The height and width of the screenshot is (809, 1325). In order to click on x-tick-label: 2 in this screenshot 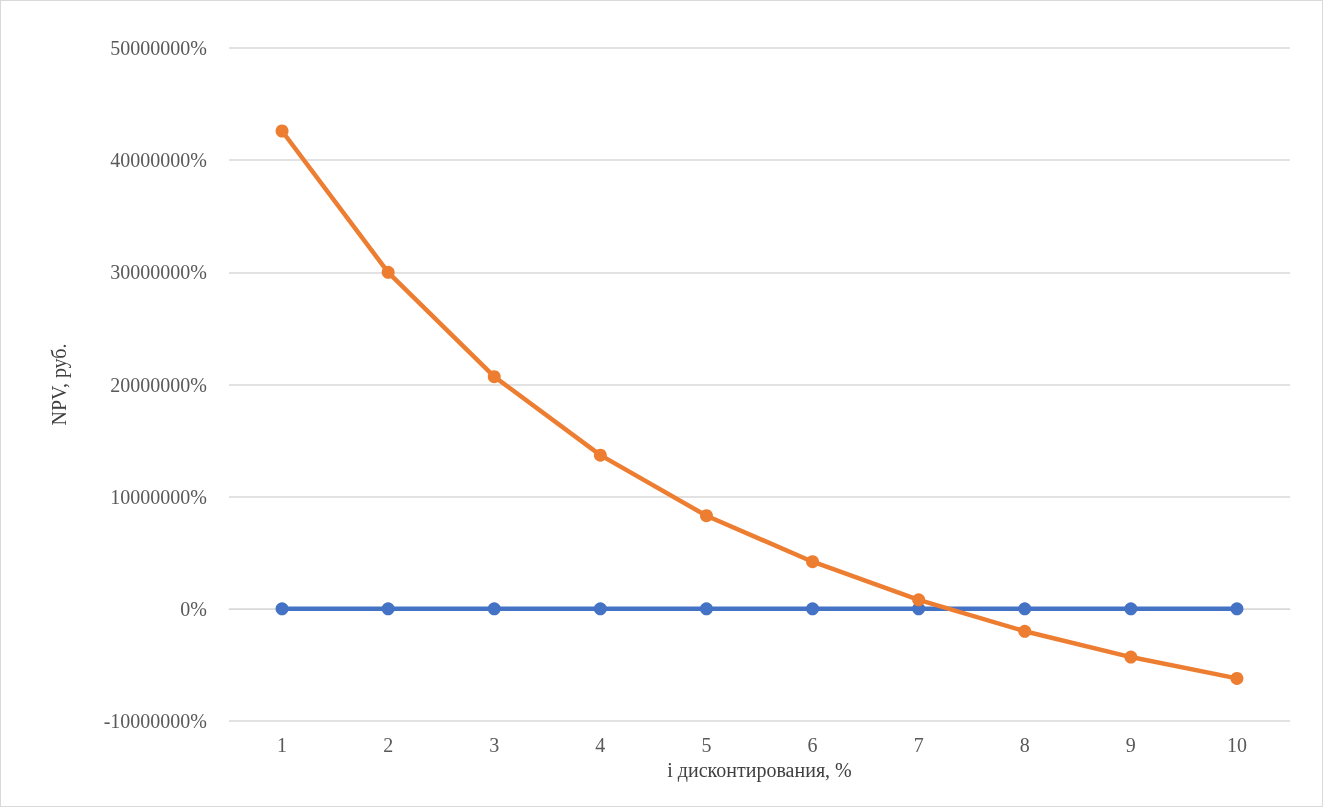, I will do `click(388, 745)`.